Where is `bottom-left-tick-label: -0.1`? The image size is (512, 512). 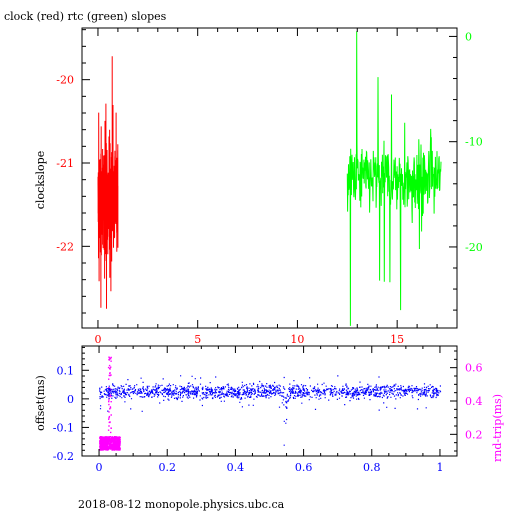
bottom-left-tick-label: -0.1 is located at coordinates (63, 427).